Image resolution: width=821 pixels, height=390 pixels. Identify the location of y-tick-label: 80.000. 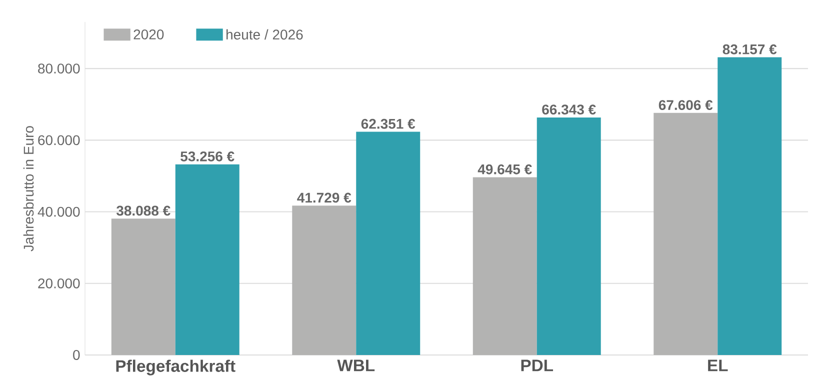
(59, 69).